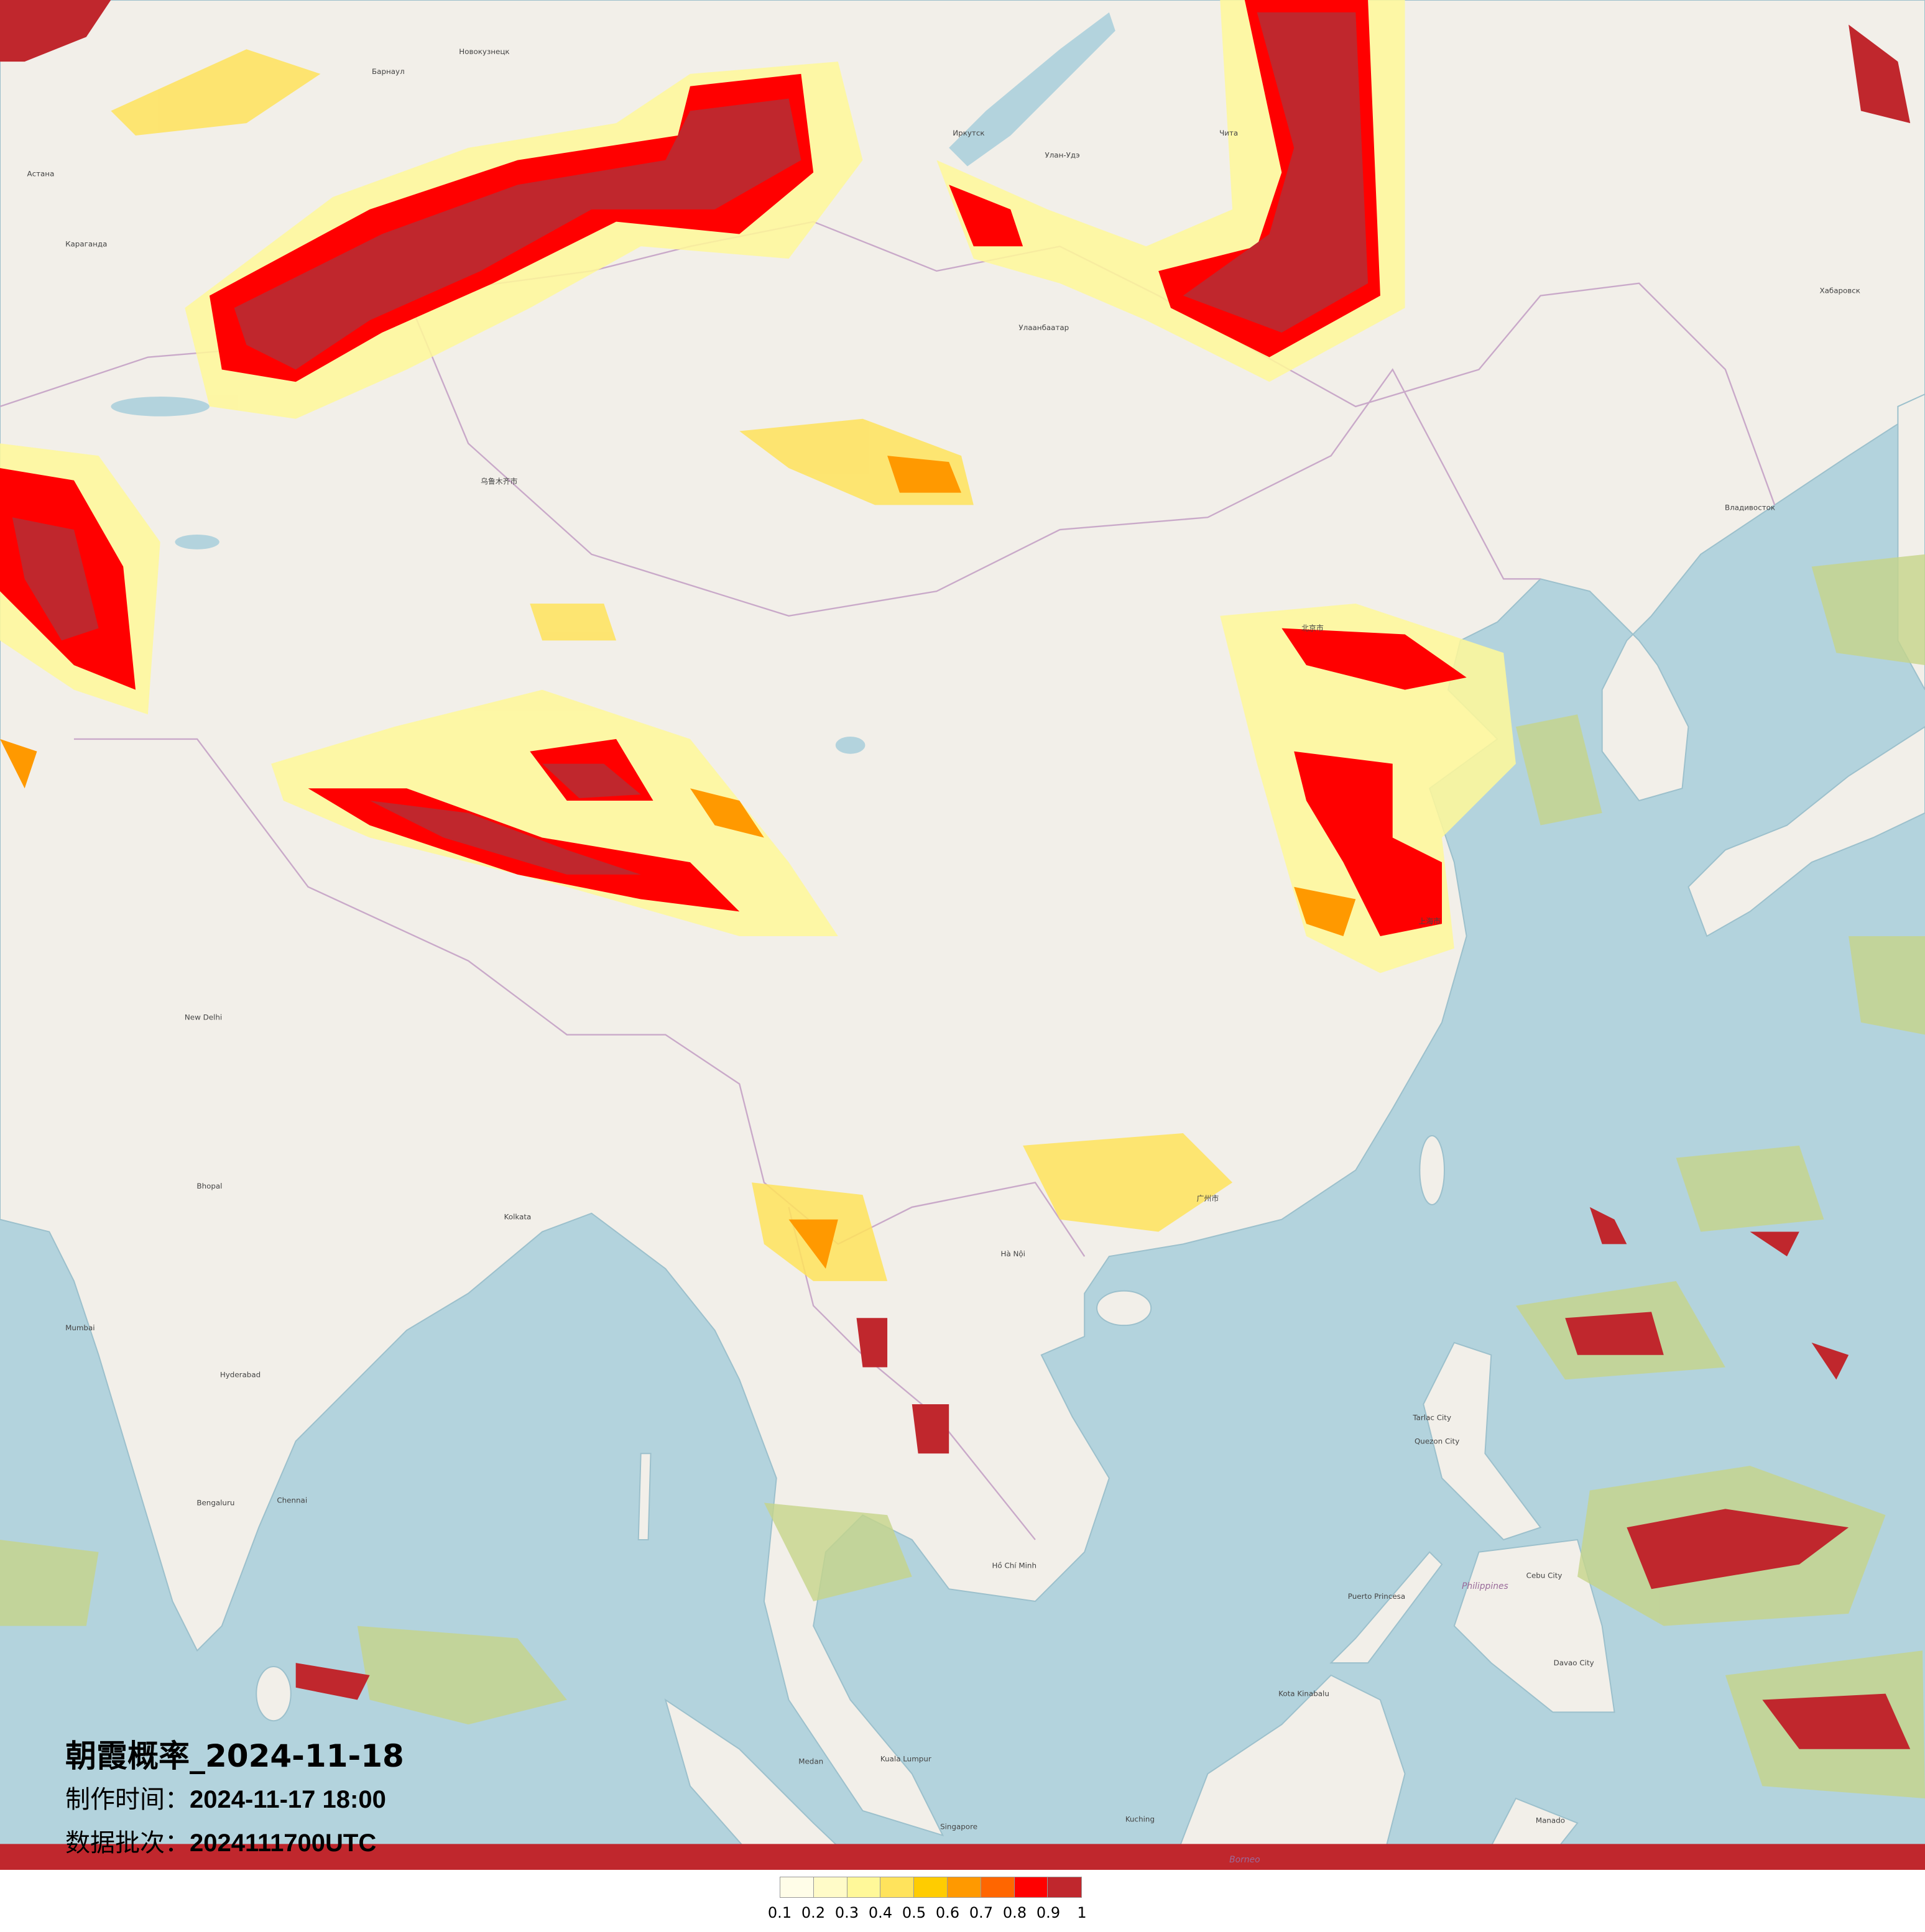 This screenshot has height=1932, width=1925. Describe the element at coordinates (209, 1186) in the screenshot. I see `place-label: Bhopal` at that location.